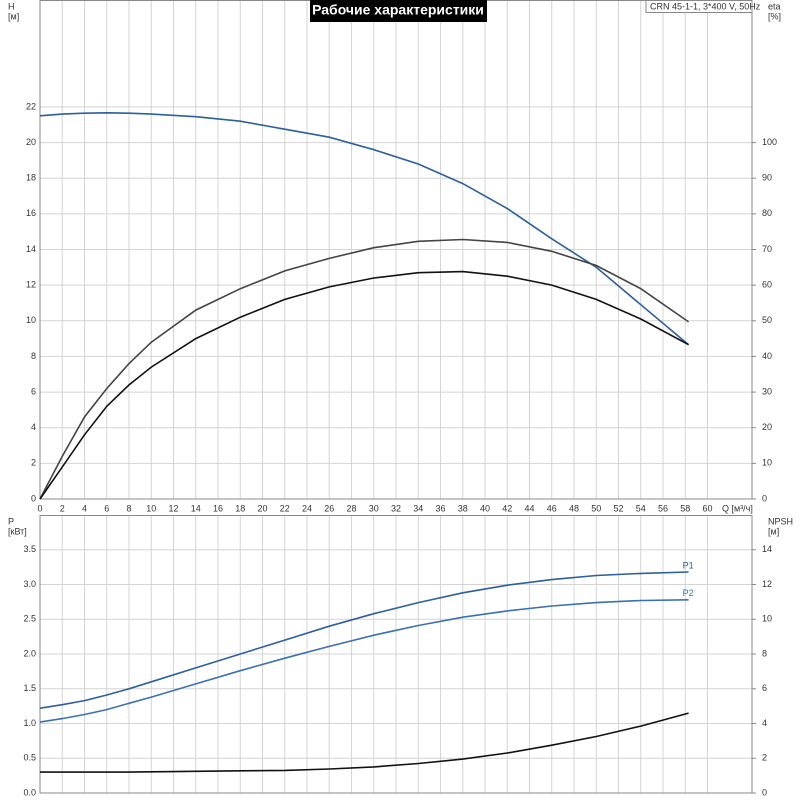  What do you see at coordinates (767, 356) in the screenshot?
I see `y2-tick-label: 40` at bounding box center [767, 356].